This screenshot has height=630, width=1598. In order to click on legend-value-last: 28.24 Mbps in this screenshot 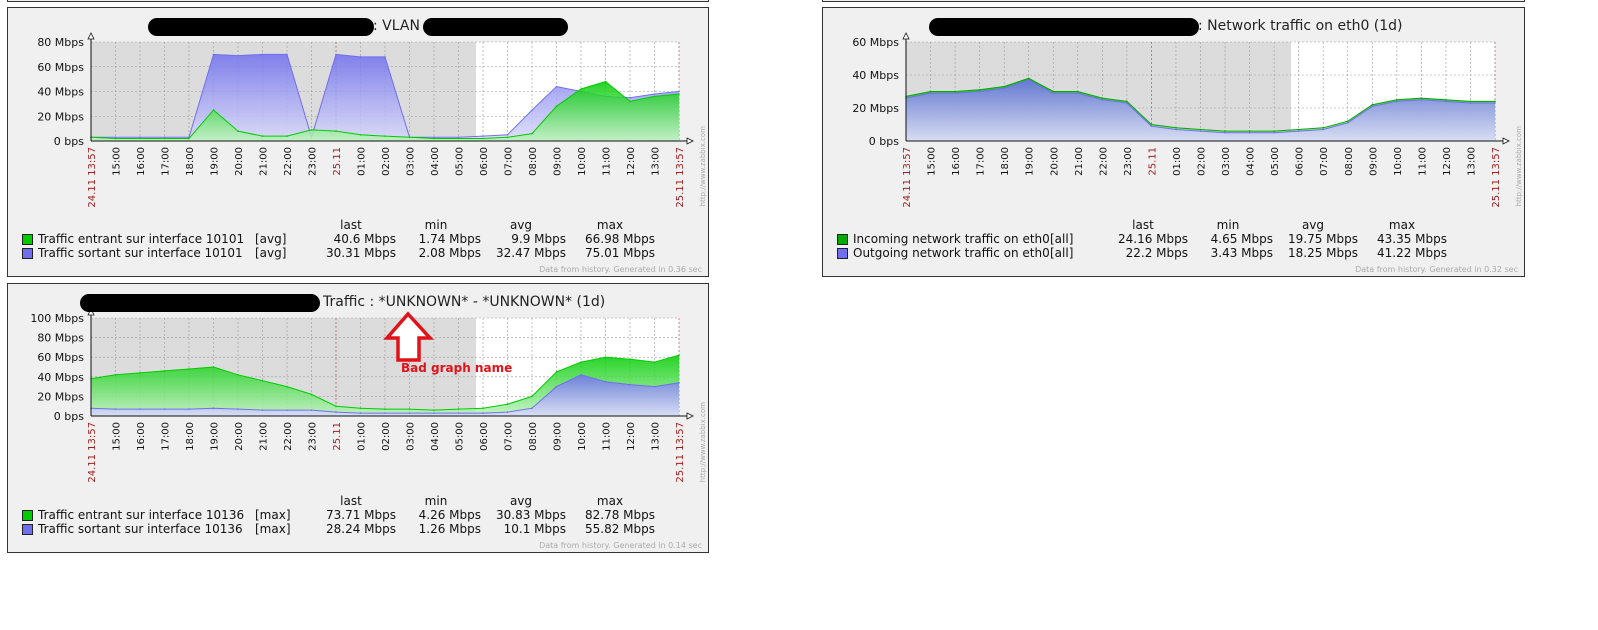, I will do `click(360, 529)`.